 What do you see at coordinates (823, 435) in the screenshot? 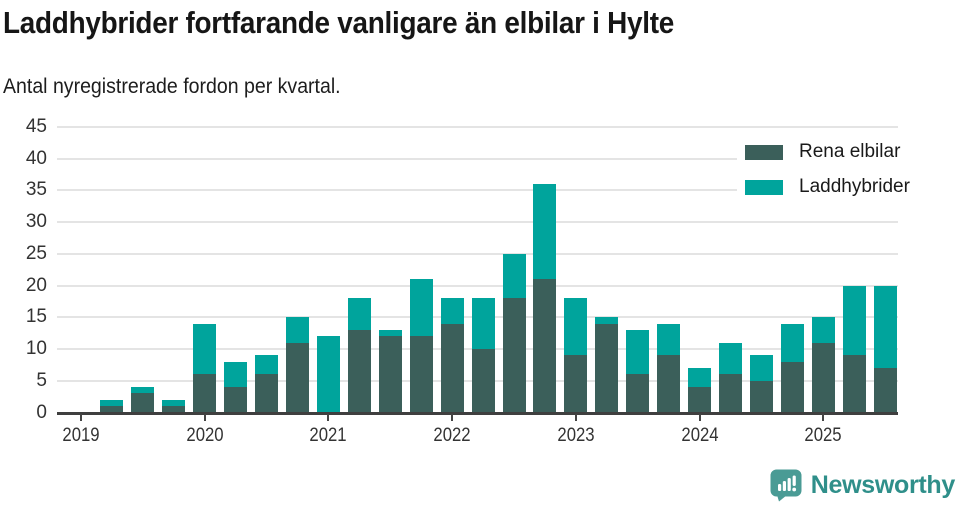
I see `x-axis-label: 2025` at bounding box center [823, 435].